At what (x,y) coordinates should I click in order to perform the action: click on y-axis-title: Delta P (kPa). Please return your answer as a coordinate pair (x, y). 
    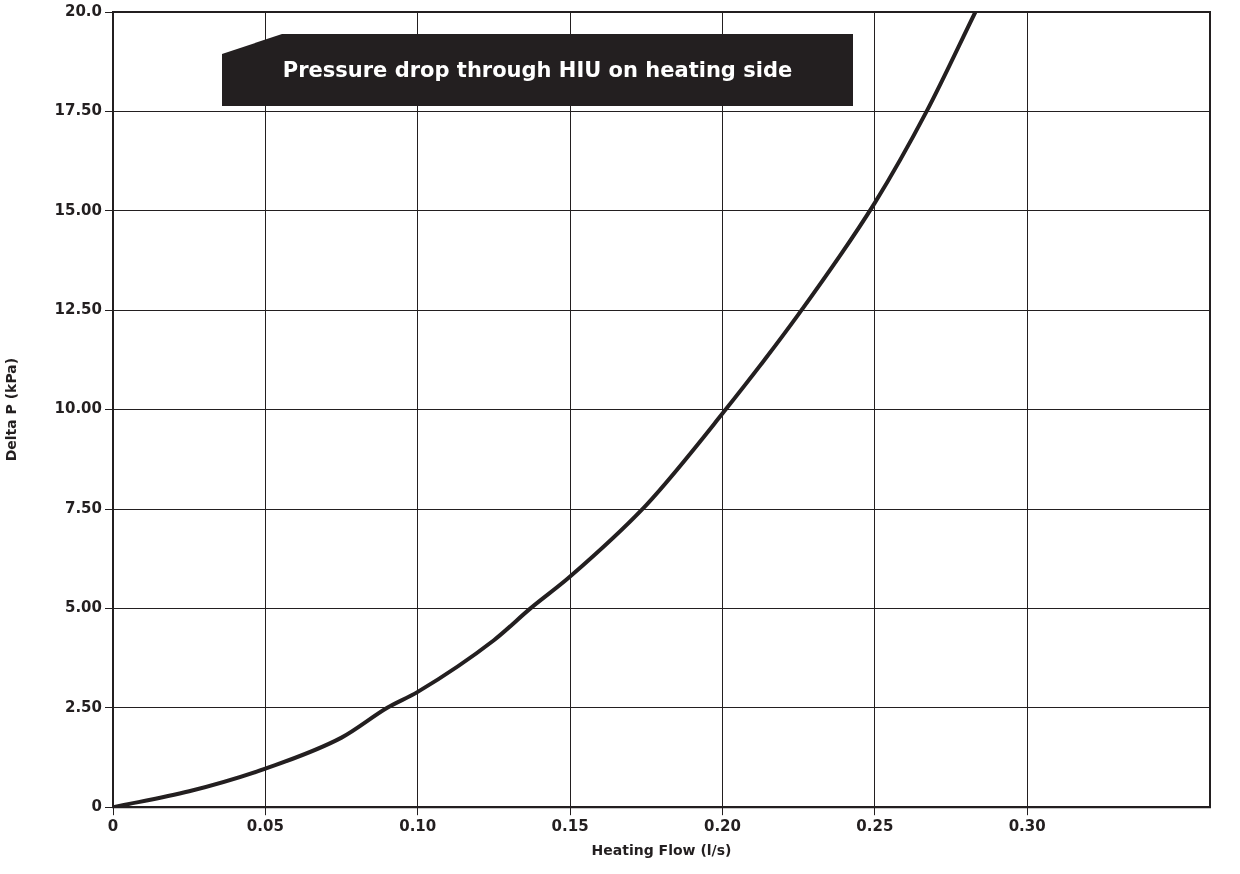
    Looking at the image, I should click on (11, 409).